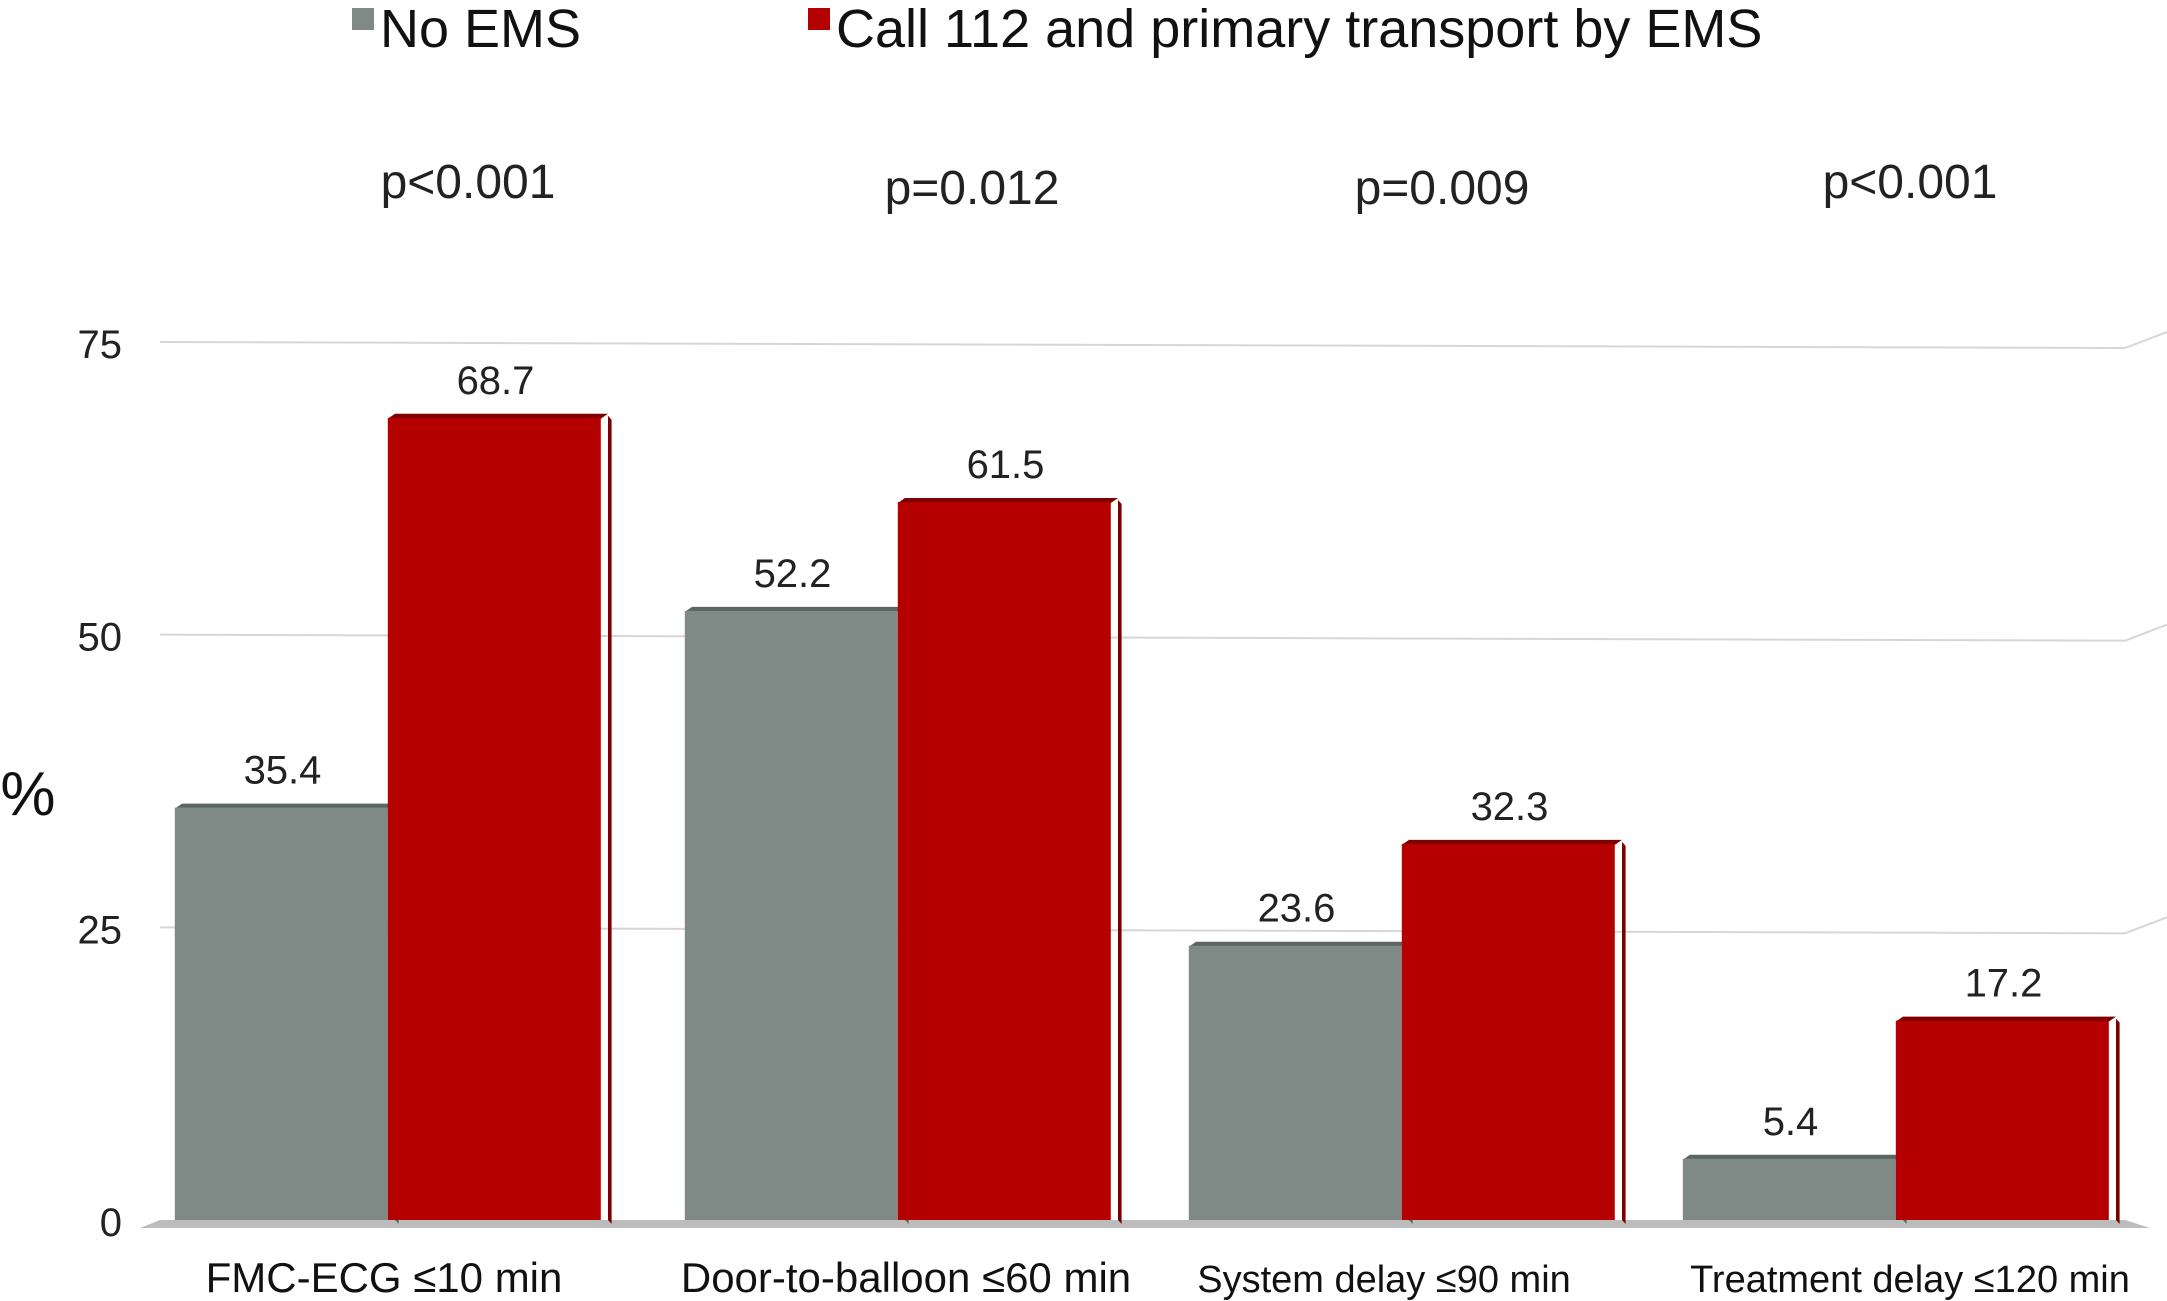 The height and width of the screenshot is (1301, 2167). What do you see at coordinates (481, 29) in the screenshot?
I see `legend-label-no-ems: No EMS` at bounding box center [481, 29].